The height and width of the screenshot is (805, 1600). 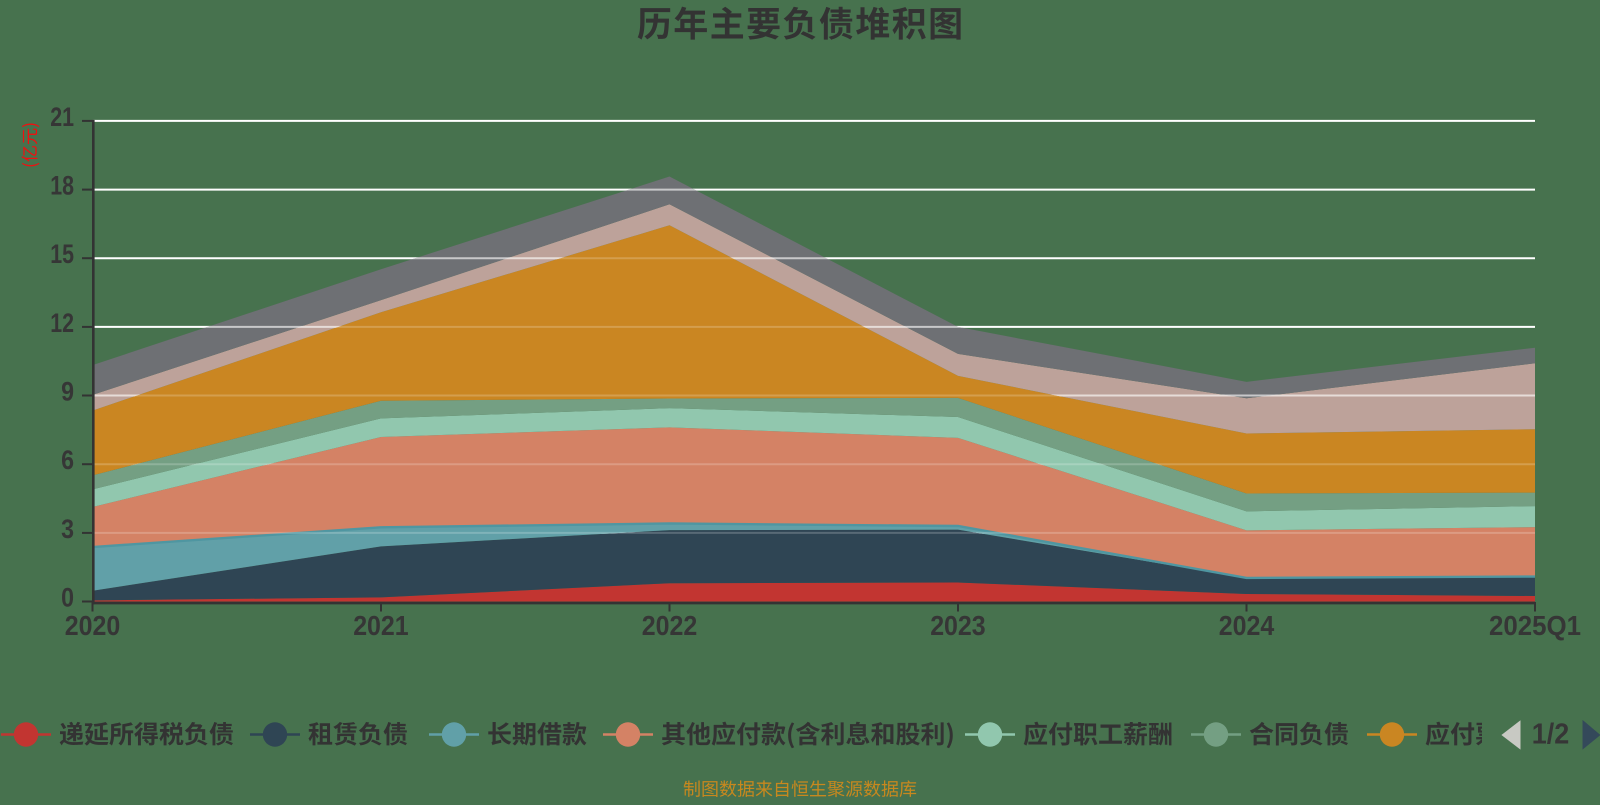 What do you see at coordinates (67, 460) in the screenshot?
I see `svg-text: 6` at bounding box center [67, 460].